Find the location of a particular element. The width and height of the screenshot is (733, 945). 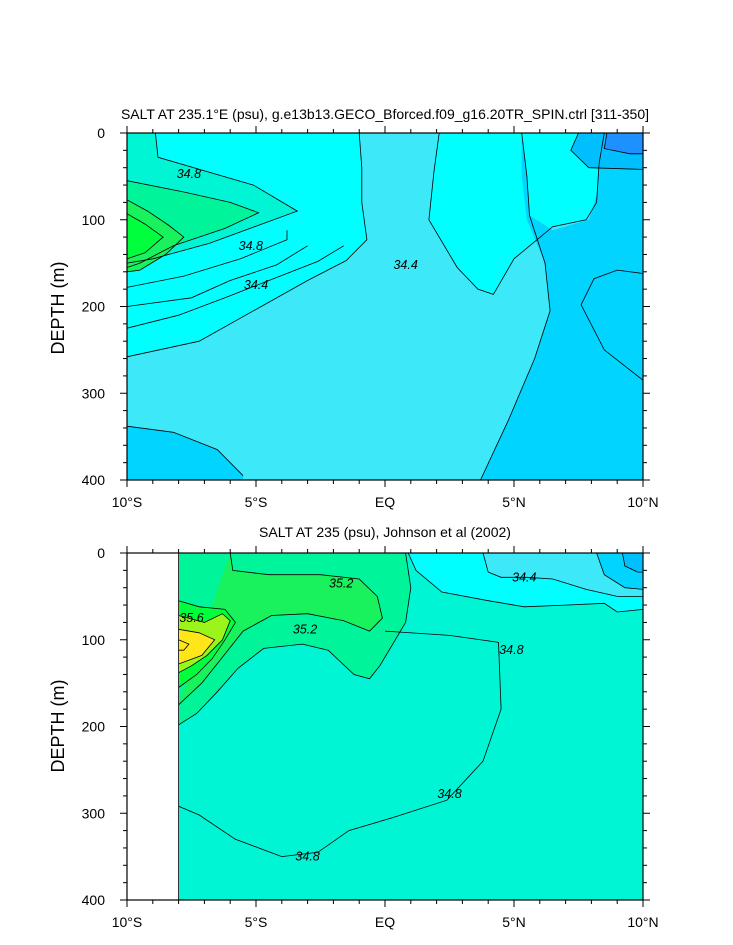

bottom-panel-title: SALT AT 235 (psu), Johnson et al (2002) is located at coordinates (385, 532).